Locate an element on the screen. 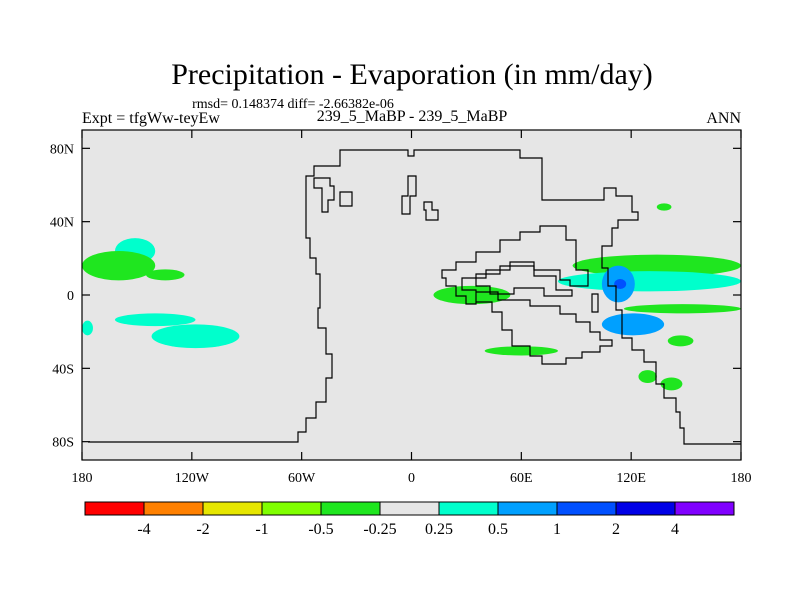 Image resolution: width=800 pixels, height=600 pixels. x-tick-label: 0 is located at coordinates (411, 478).